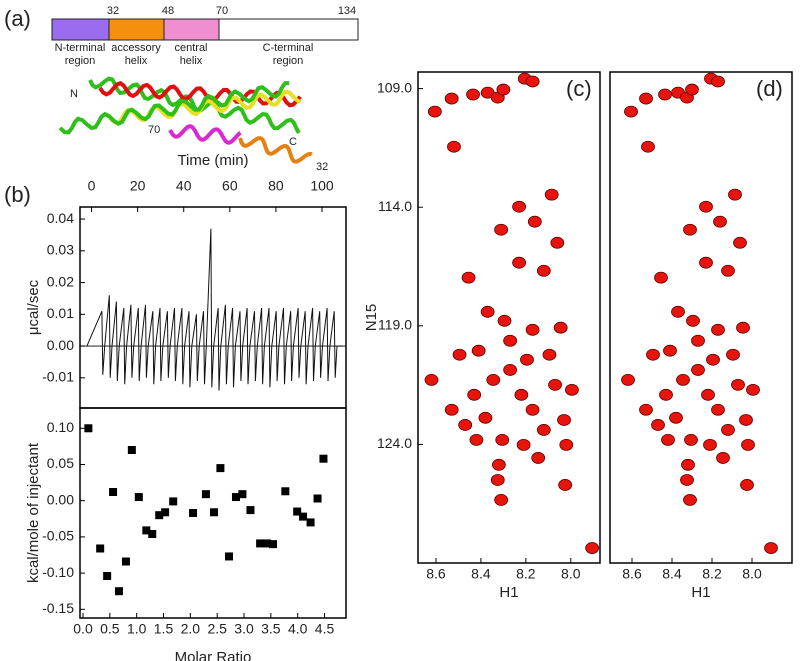  What do you see at coordinates (672, 574) in the screenshot?
I see `x-tick-label: 8.4` at bounding box center [672, 574].